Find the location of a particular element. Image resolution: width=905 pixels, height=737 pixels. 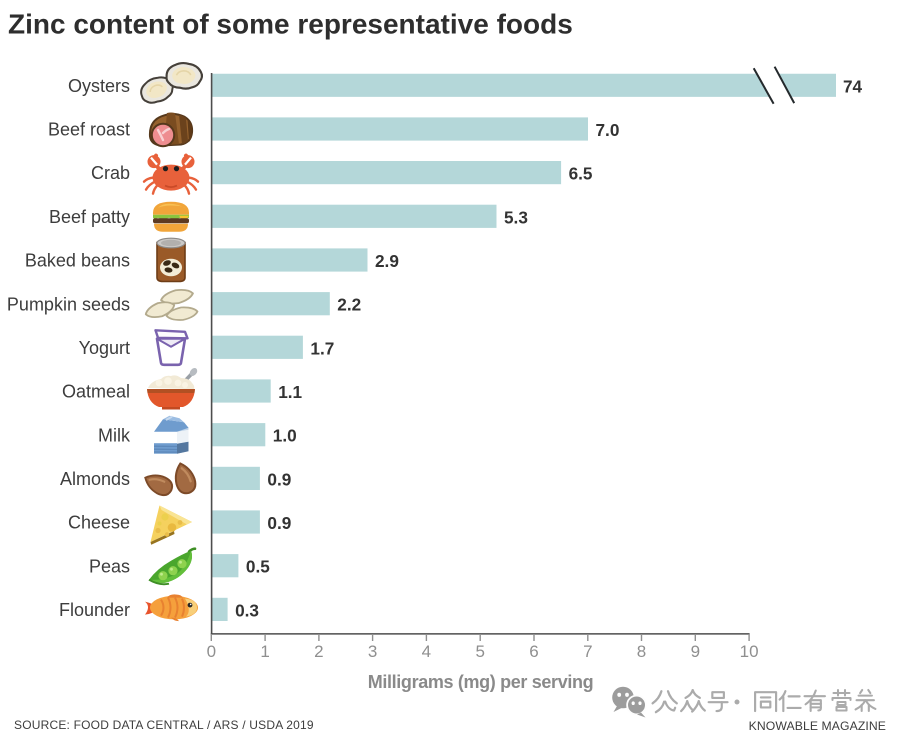

svg-text: Almonds is located at coordinates (95, 479).